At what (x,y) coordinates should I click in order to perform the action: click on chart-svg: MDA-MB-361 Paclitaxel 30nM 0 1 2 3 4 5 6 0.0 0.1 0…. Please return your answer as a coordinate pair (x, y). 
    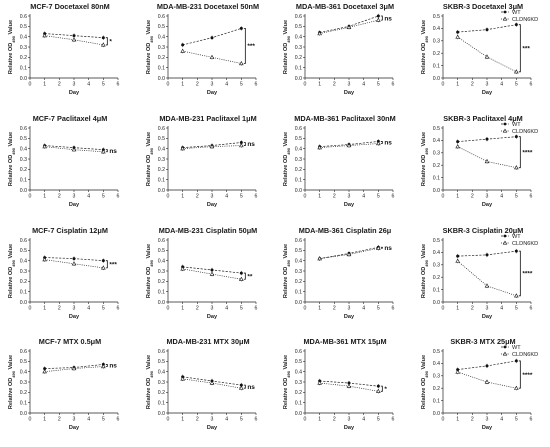
    Looking at the image, I should click on (339, 161).